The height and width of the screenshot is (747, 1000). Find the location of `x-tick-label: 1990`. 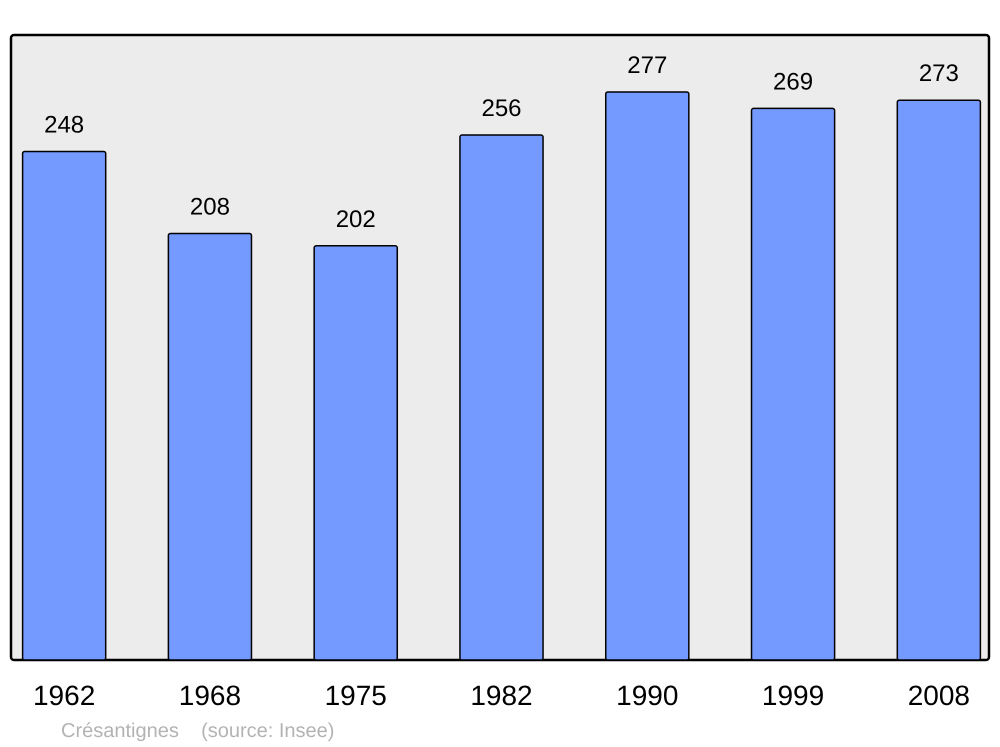

x-tick-label: 1990 is located at coordinates (647, 695).